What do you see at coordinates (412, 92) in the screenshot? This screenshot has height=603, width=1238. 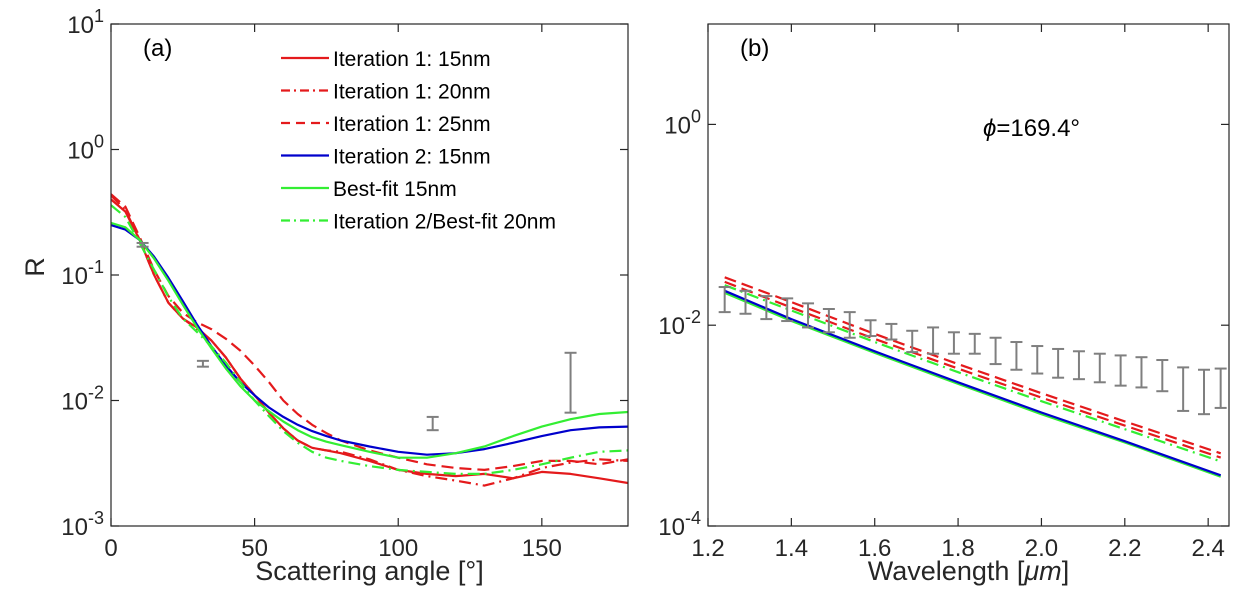 I see `legend-label-1: Iteration 1: 20nm` at bounding box center [412, 92].